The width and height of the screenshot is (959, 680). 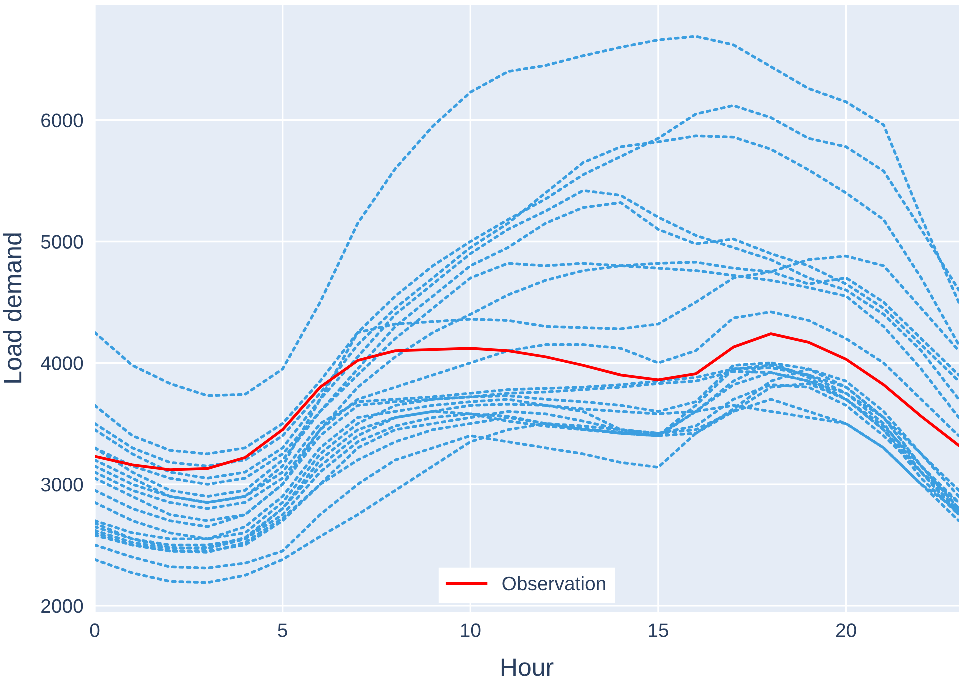 I want to click on x-axis-title: Hour, so click(x=528, y=667).